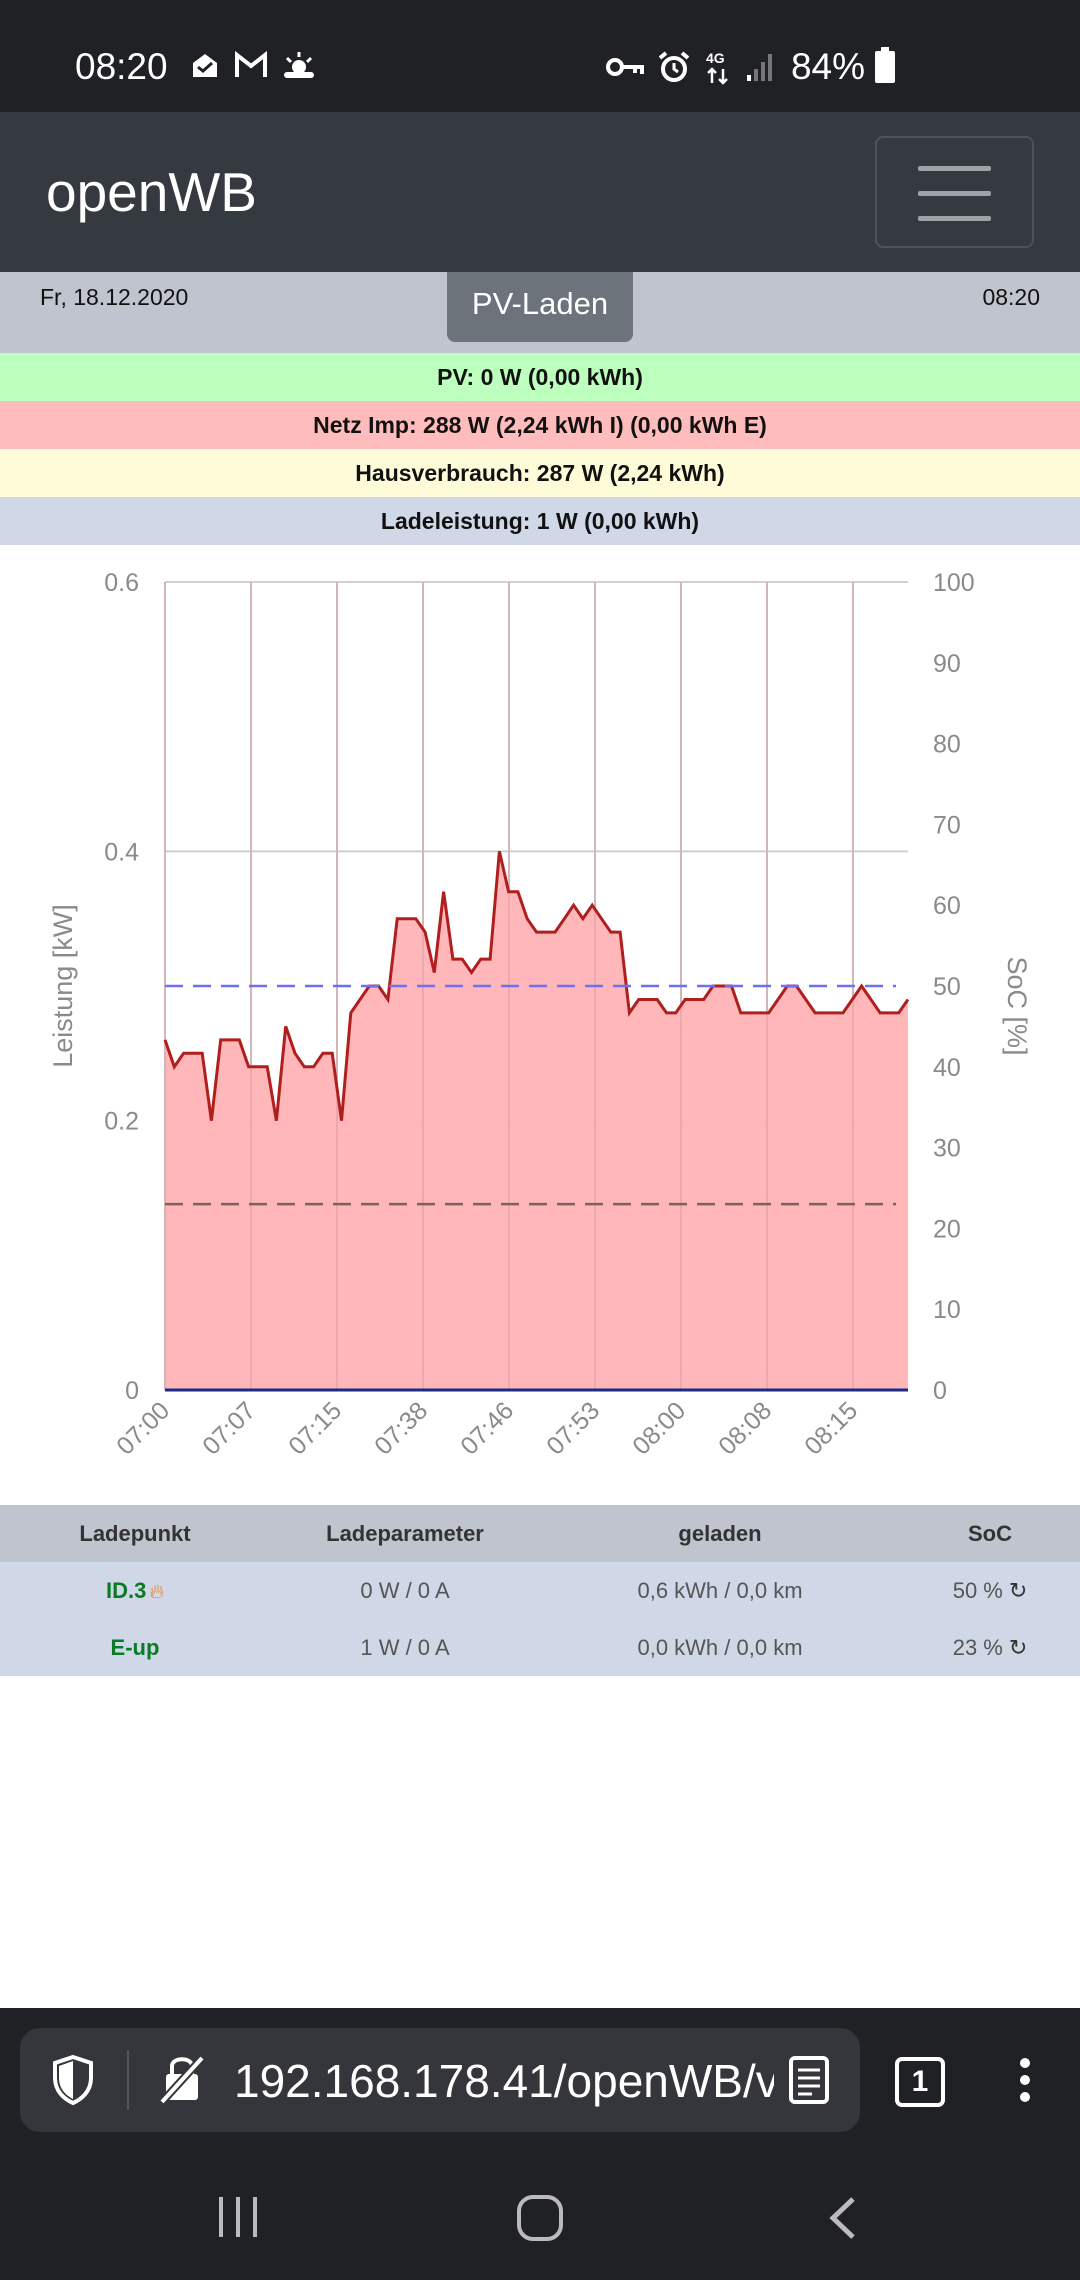  What do you see at coordinates (977, 1647) in the screenshot?
I see `soc-value: 23 %` at bounding box center [977, 1647].